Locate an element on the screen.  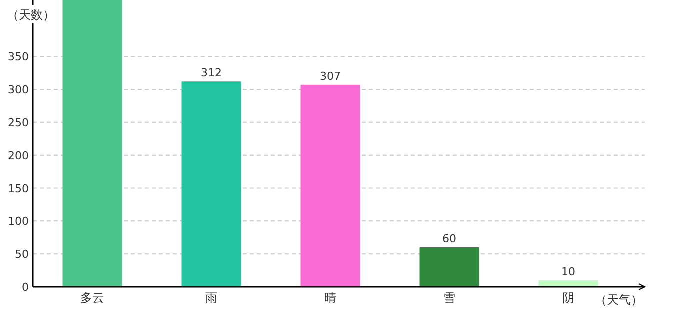
data-label: 312 is located at coordinates (211, 73).